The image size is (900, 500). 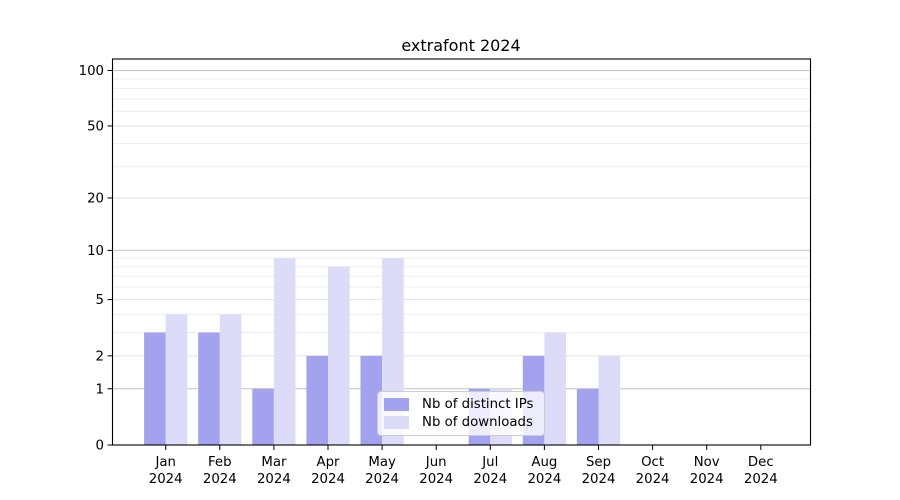 What do you see at coordinates (761, 479) in the screenshot?
I see `x-tick-year-dec: 2024` at bounding box center [761, 479].